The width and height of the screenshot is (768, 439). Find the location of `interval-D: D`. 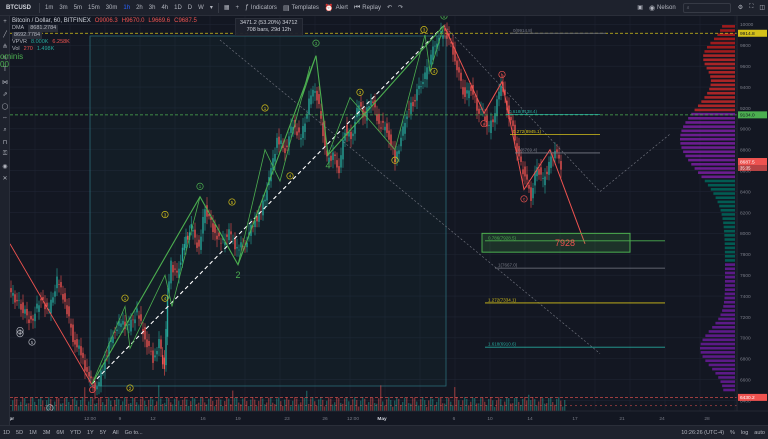

interval-D: D is located at coordinates (190, 7).